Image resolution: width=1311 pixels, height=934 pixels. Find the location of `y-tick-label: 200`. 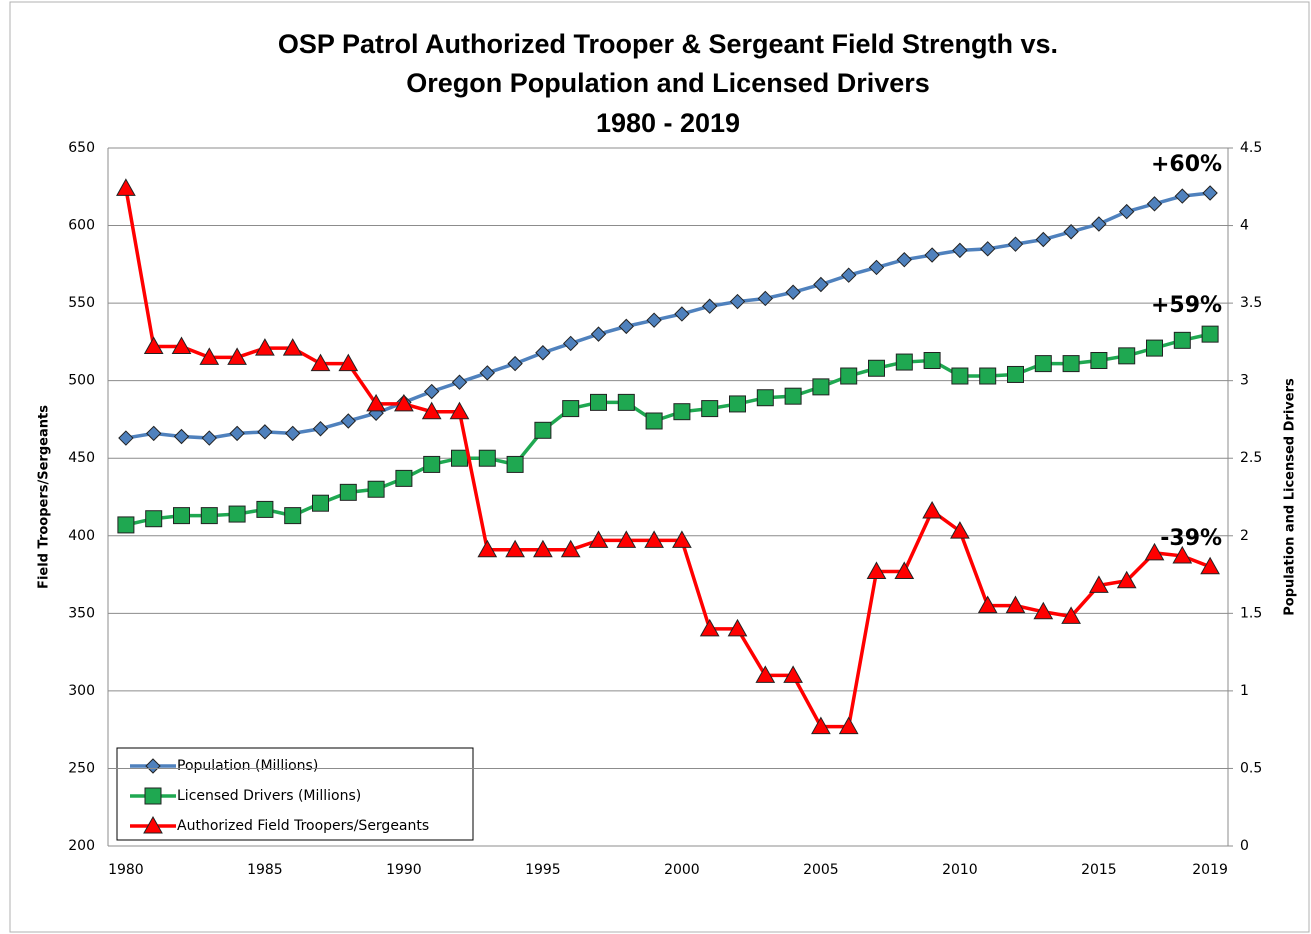

y-tick-label: 200 is located at coordinates (81, 846).